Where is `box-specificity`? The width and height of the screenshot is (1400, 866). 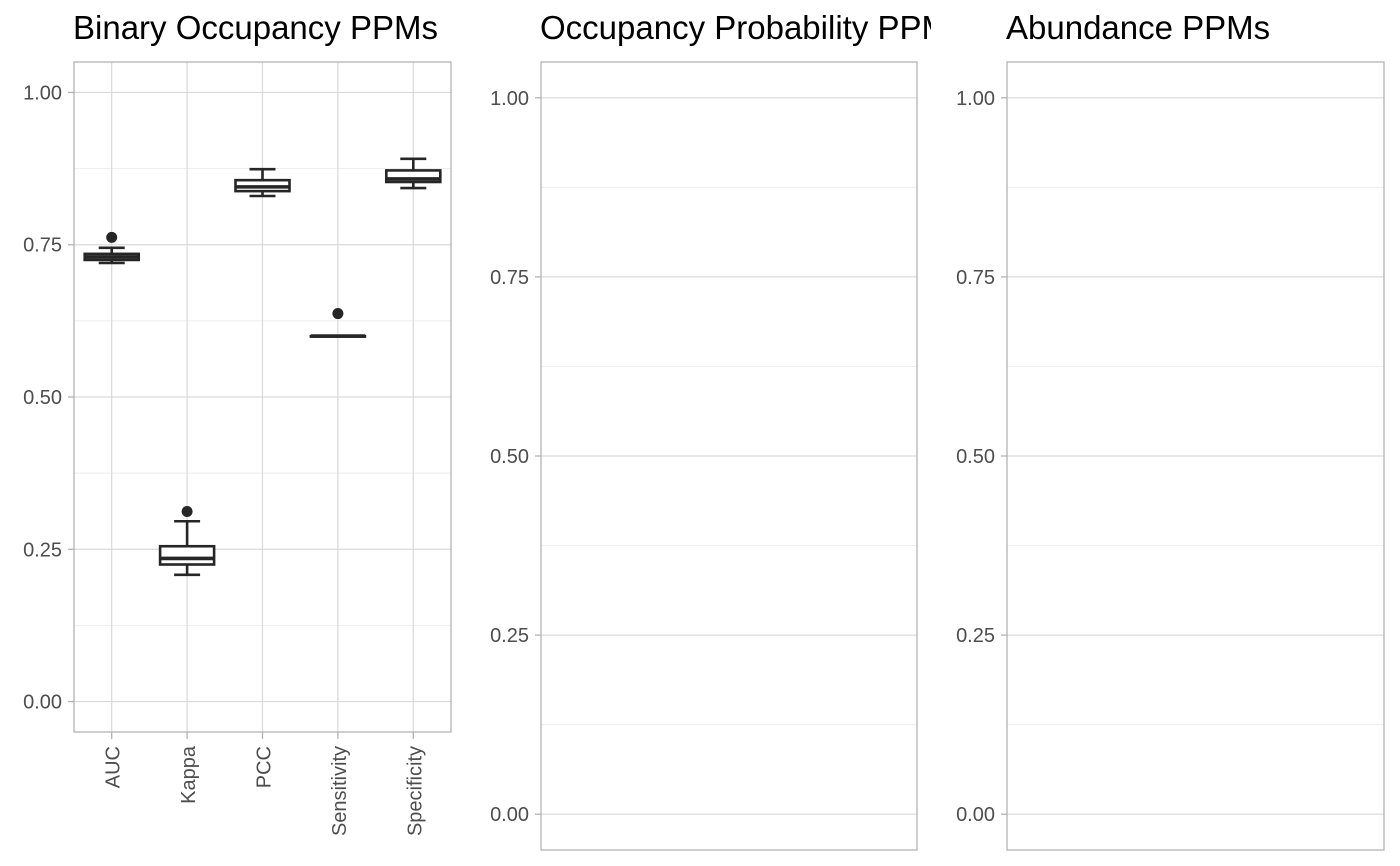 box-specificity is located at coordinates (413, 173).